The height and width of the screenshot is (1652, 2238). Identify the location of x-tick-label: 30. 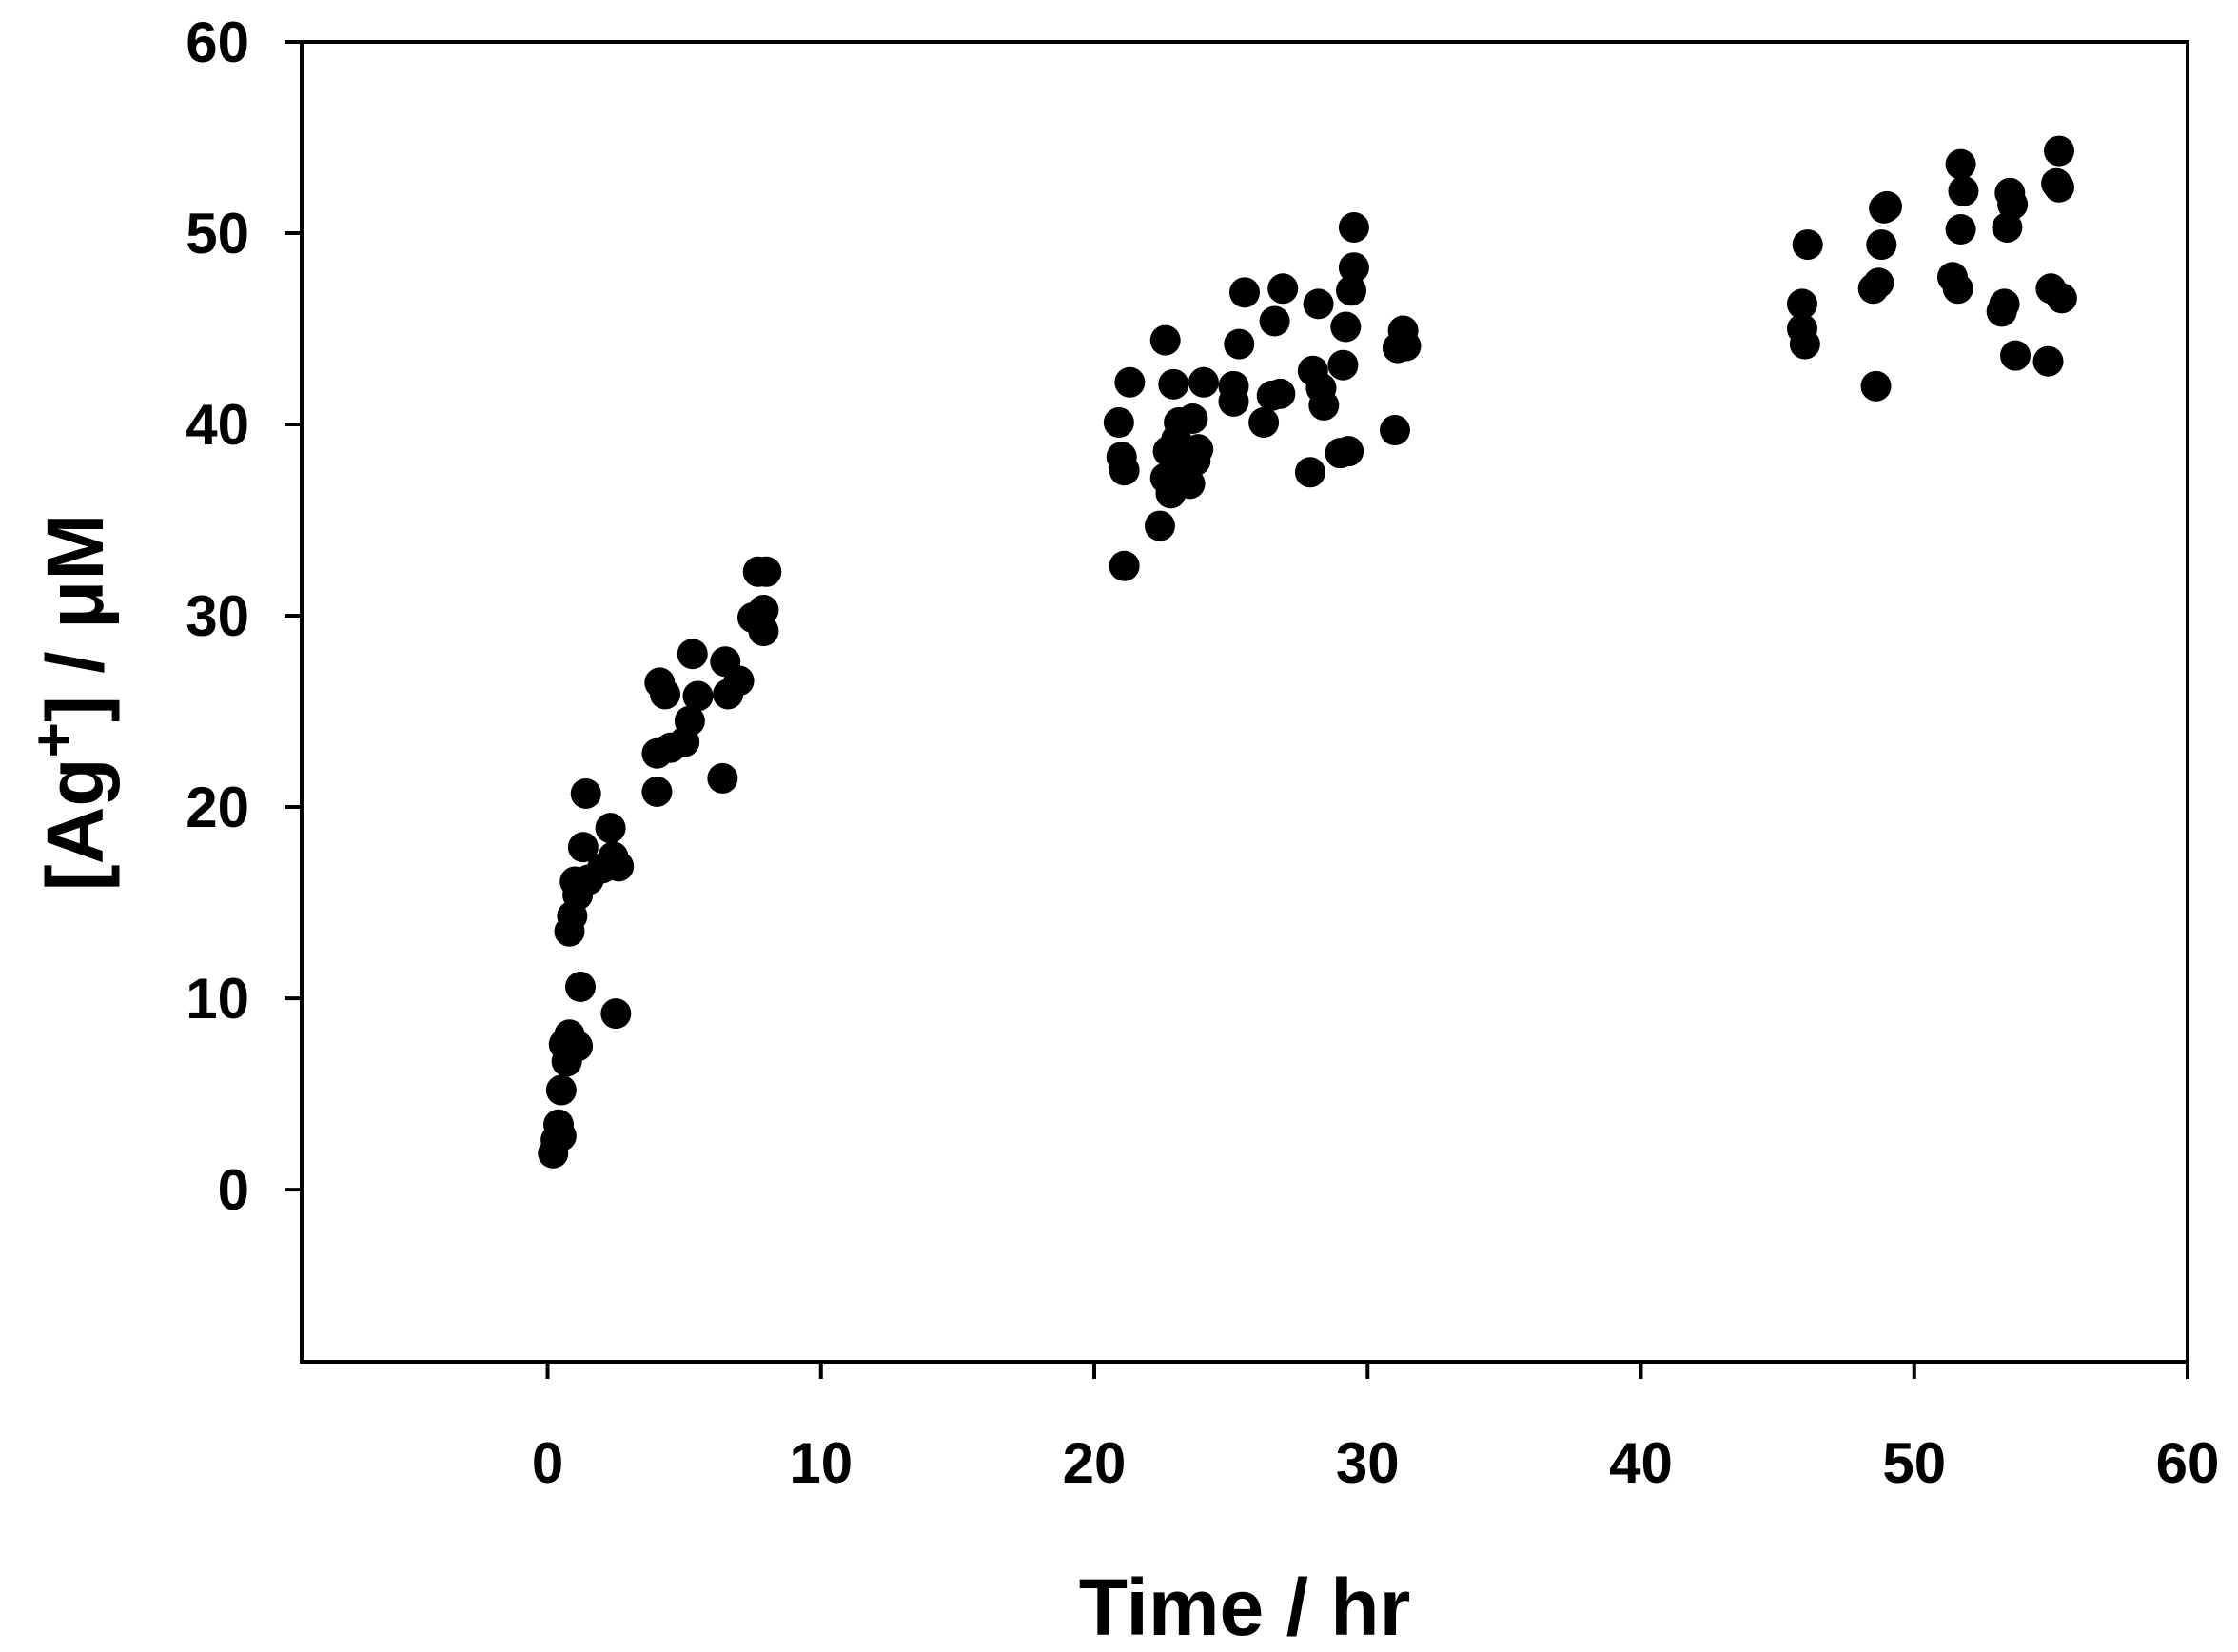
(1368, 1463).